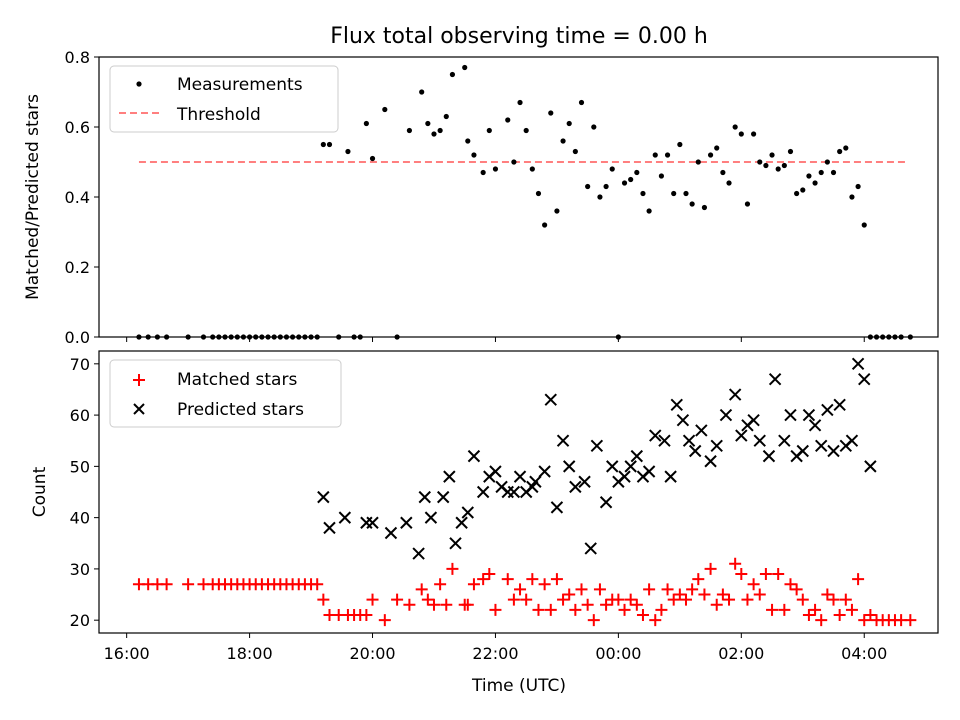 This screenshot has width=960, height=720. What do you see at coordinates (77, 127) in the screenshot?
I see `top-y-tick-label: 0.6` at bounding box center [77, 127].